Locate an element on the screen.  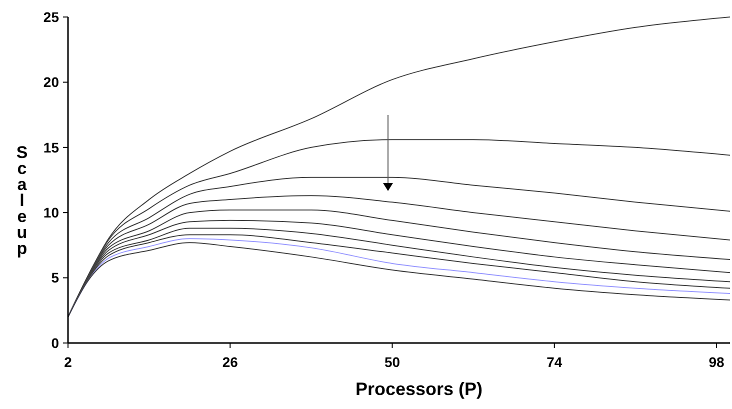
x-tick-label: 50 is located at coordinates (392, 362).